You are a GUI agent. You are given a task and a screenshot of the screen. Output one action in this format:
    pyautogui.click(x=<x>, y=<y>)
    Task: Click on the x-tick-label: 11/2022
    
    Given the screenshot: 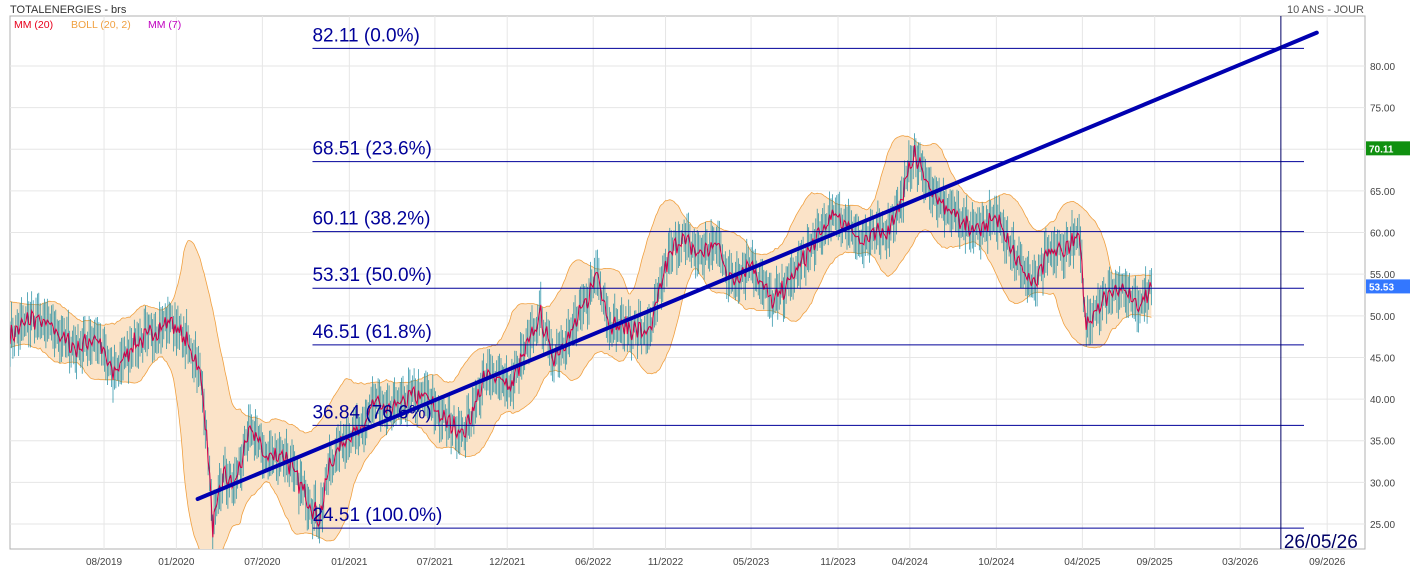 What is the action you would take?
    pyautogui.click(x=666, y=562)
    